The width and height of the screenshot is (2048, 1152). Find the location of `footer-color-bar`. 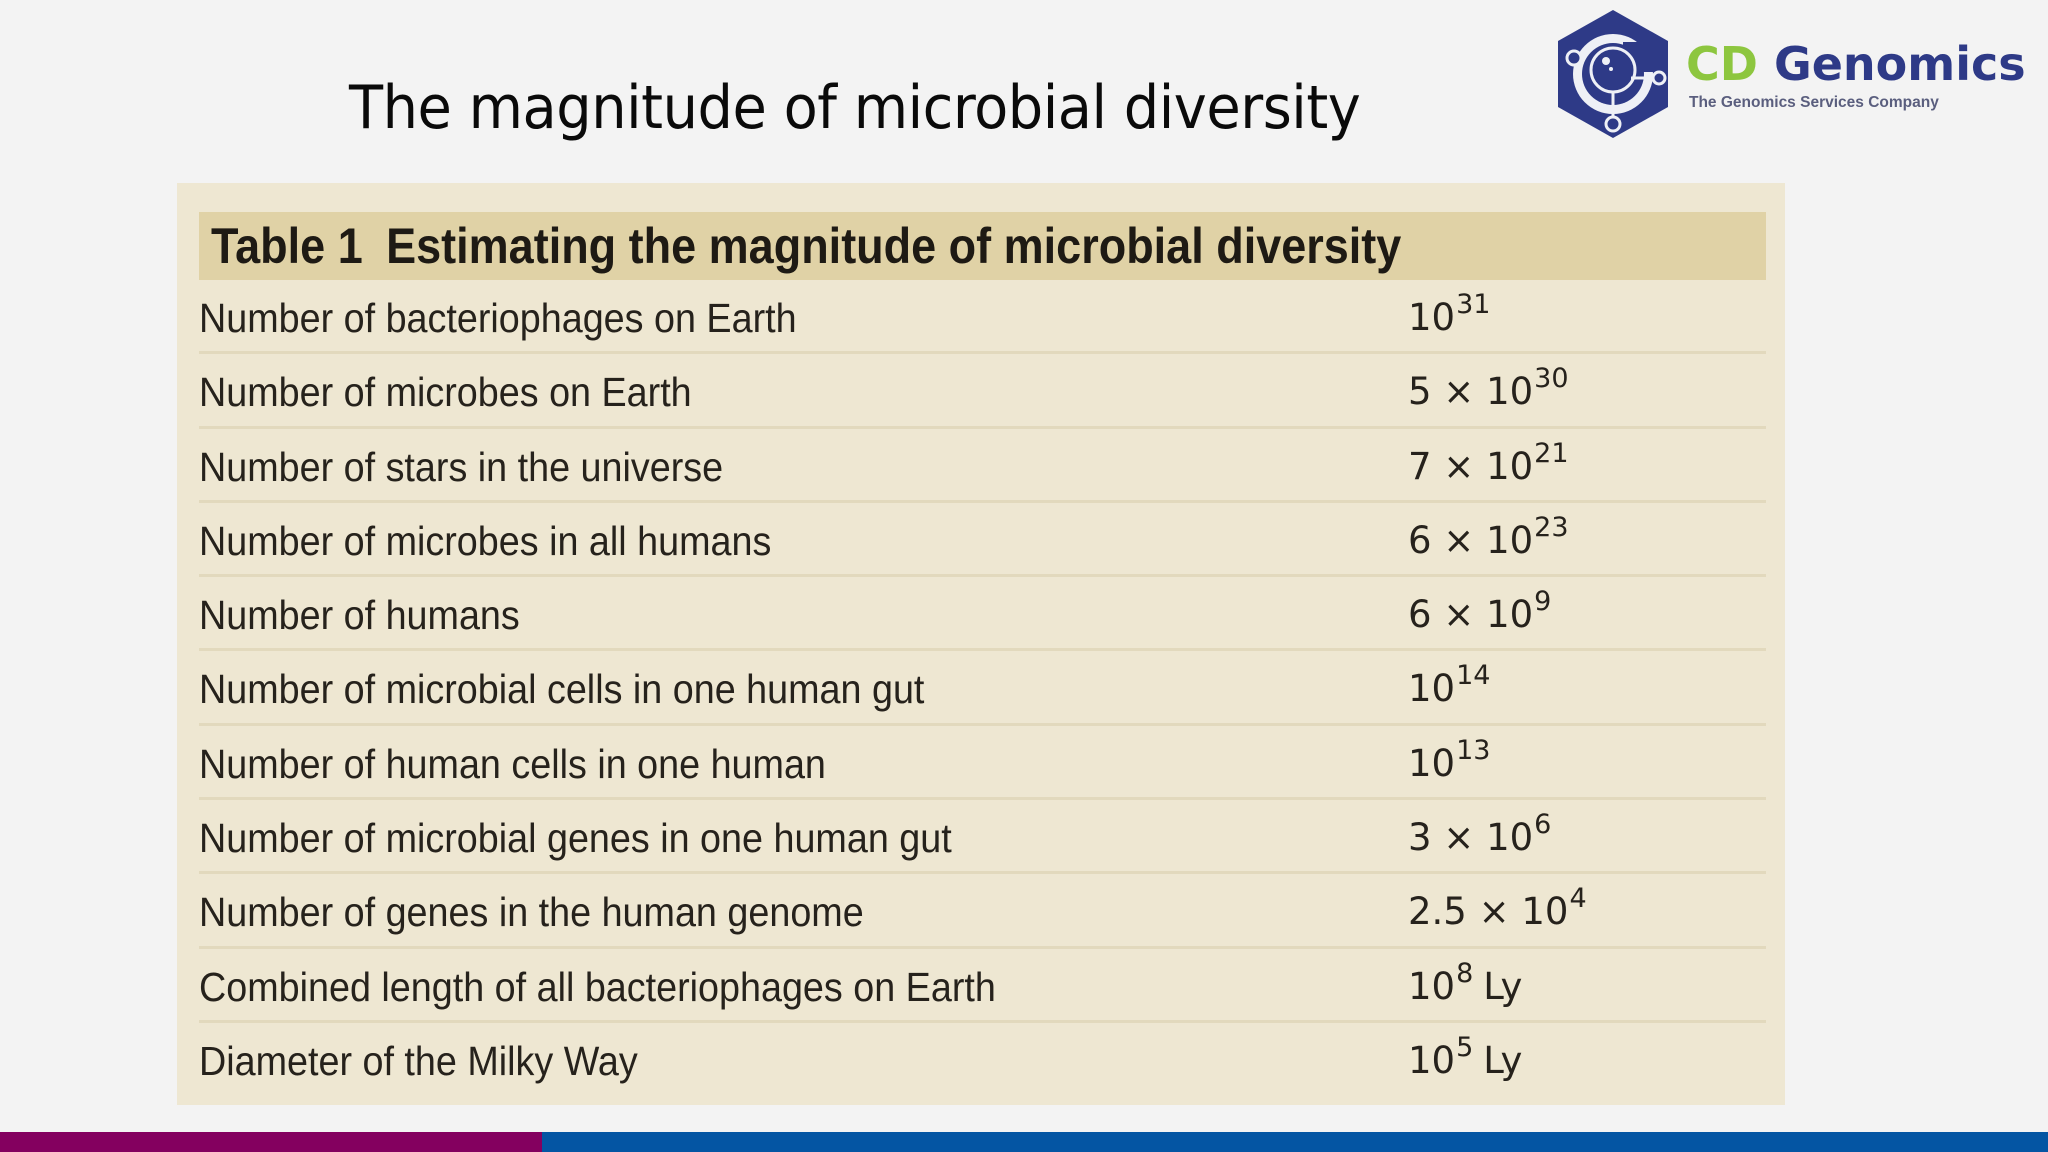

footer-color-bar is located at coordinates (1024, 1142).